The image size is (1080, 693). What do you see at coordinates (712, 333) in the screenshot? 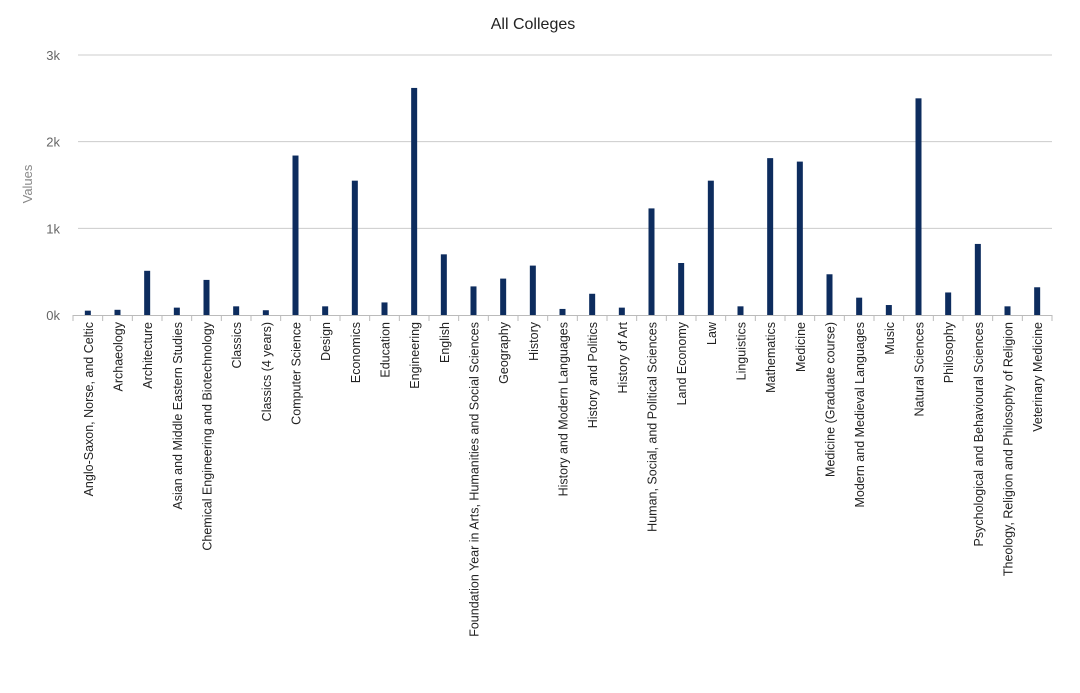
I see `x-tick-label: Law` at bounding box center [712, 333].